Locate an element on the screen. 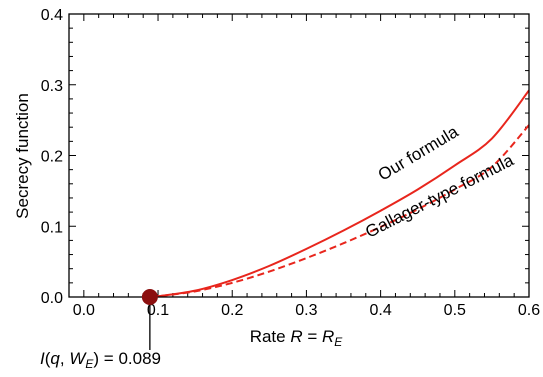  ann-label-i: I is located at coordinates (42, 358).